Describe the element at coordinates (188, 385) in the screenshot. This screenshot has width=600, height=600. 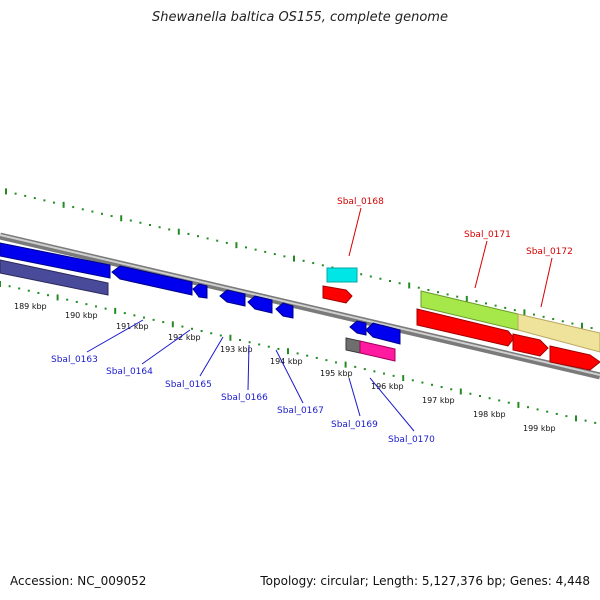
I see `gene-label-sbal-0165: Sbal_0165` at that location.